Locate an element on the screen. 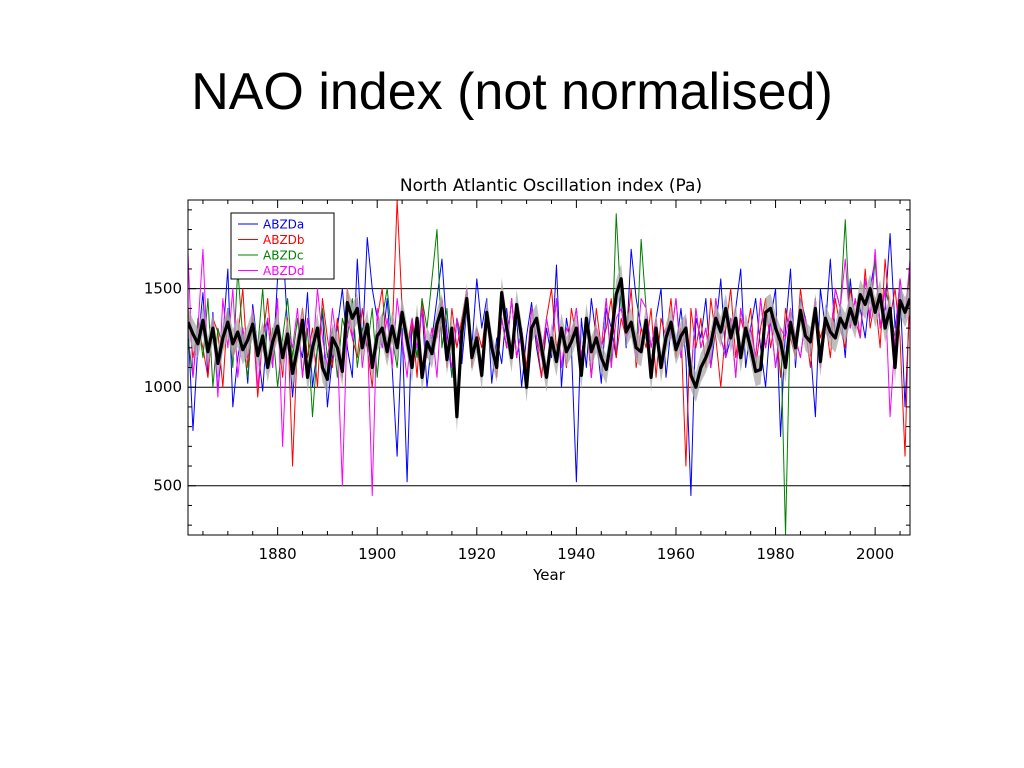  series-line-ensemble-mean is located at coordinates (549, 348).